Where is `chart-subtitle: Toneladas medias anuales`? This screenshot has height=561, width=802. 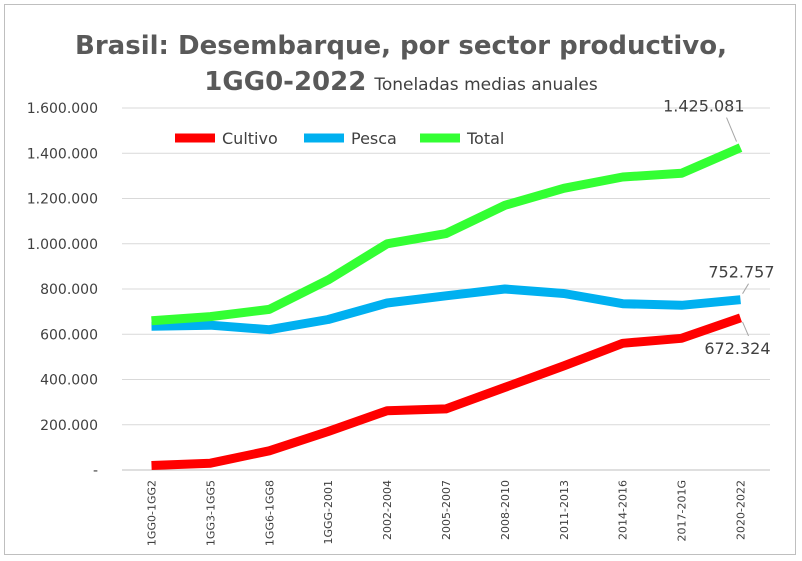 chart-subtitle: Toneladas medias anuales is located at coordinates (486, 85).